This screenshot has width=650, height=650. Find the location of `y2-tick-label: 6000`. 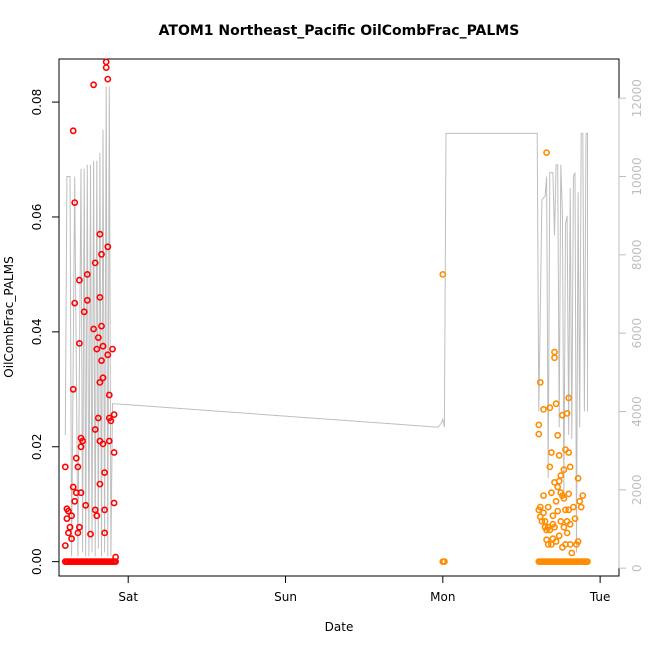

y2-tick-label: 6000 is located at coordinates (637, 333).